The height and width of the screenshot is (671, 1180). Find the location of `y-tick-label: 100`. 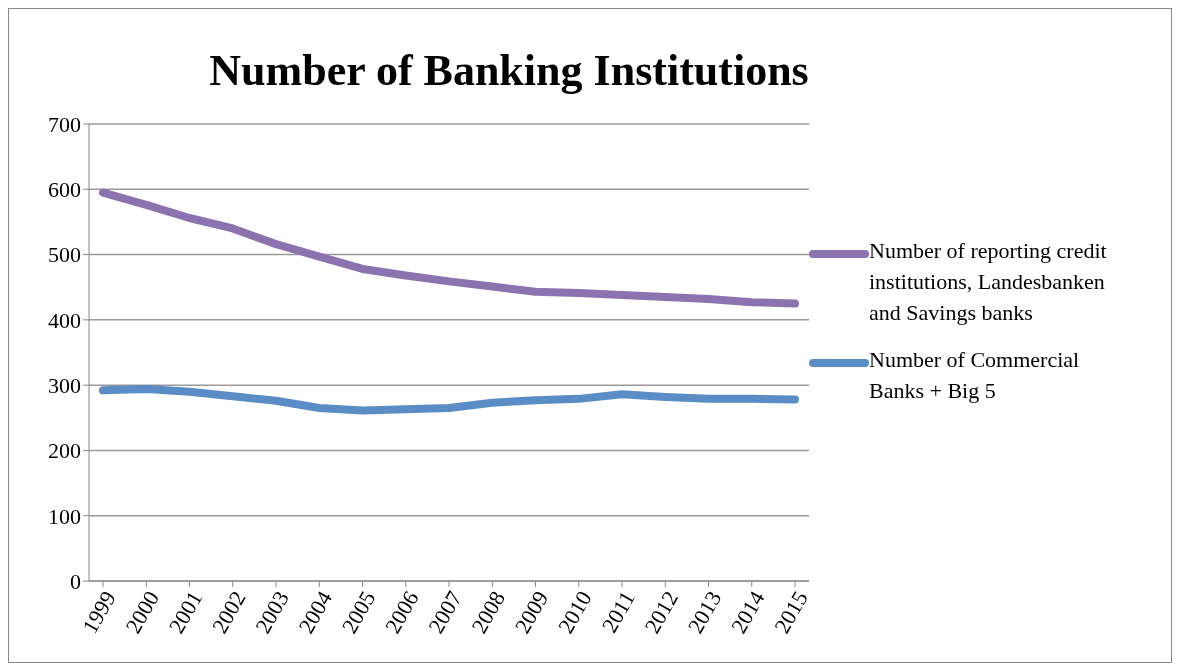

y-tick-label: 100 is located at coordinates (64, 516).